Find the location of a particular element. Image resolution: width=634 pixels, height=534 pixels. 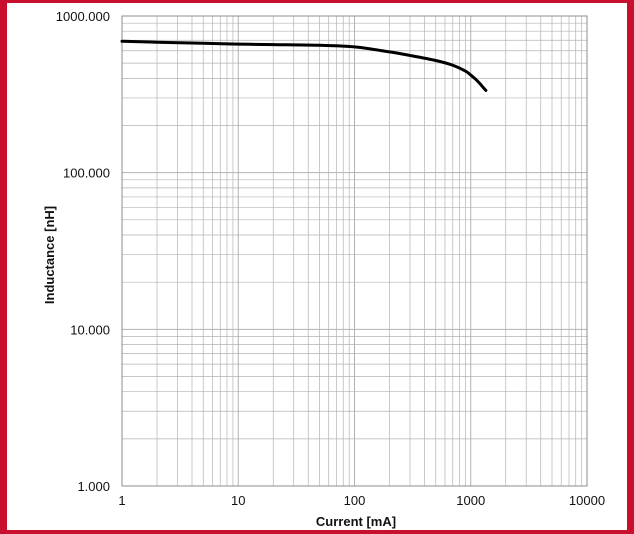

x-axis-title: Current [mA] is located at coordinates (356, 521).